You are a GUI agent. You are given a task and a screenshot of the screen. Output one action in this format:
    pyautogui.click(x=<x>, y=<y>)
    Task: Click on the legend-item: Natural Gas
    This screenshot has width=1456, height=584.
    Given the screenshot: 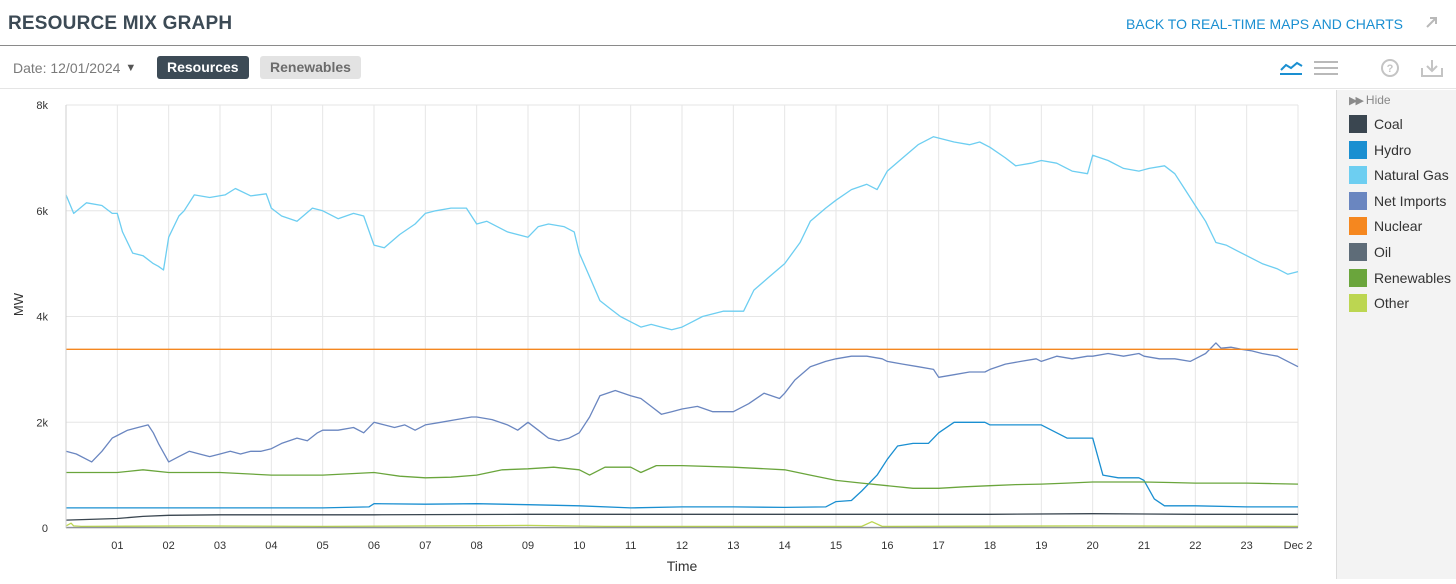 What is the action you would take?
    pyautogui.click(x=1399, y=175)
    